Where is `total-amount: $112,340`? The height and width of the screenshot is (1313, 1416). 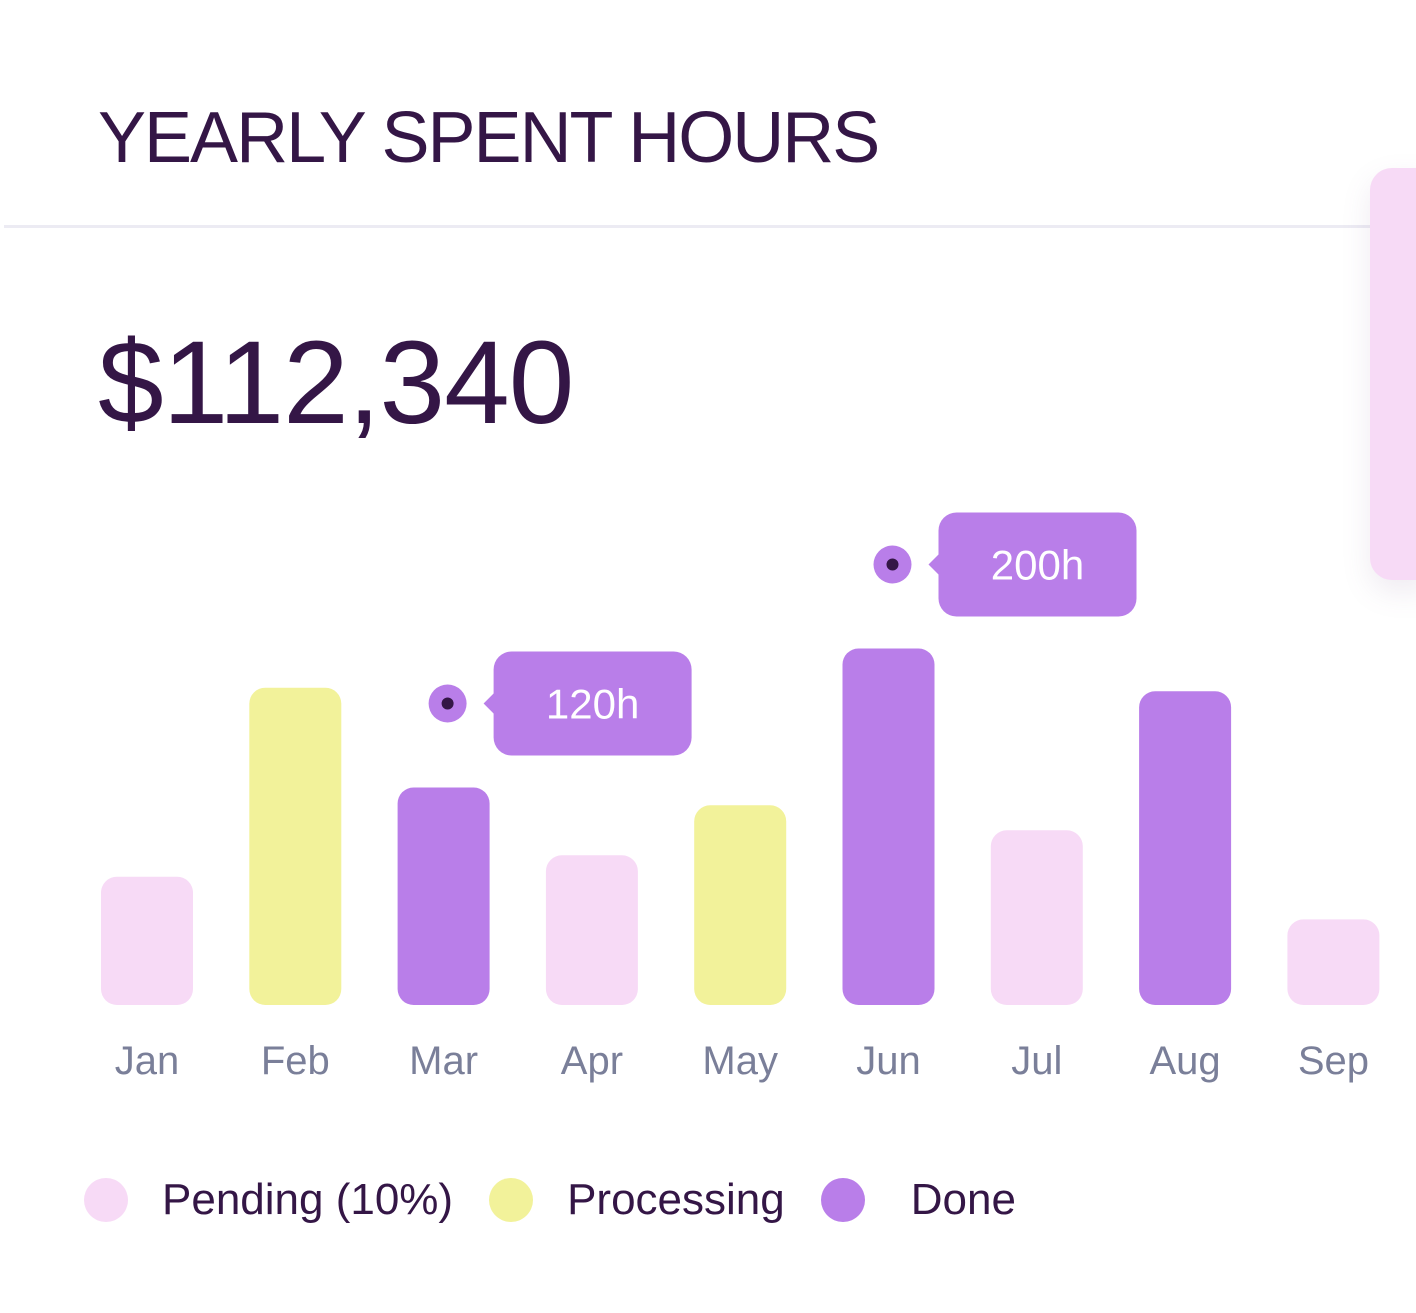 total-amount: $112,340 is located at coordinates (336, 383).